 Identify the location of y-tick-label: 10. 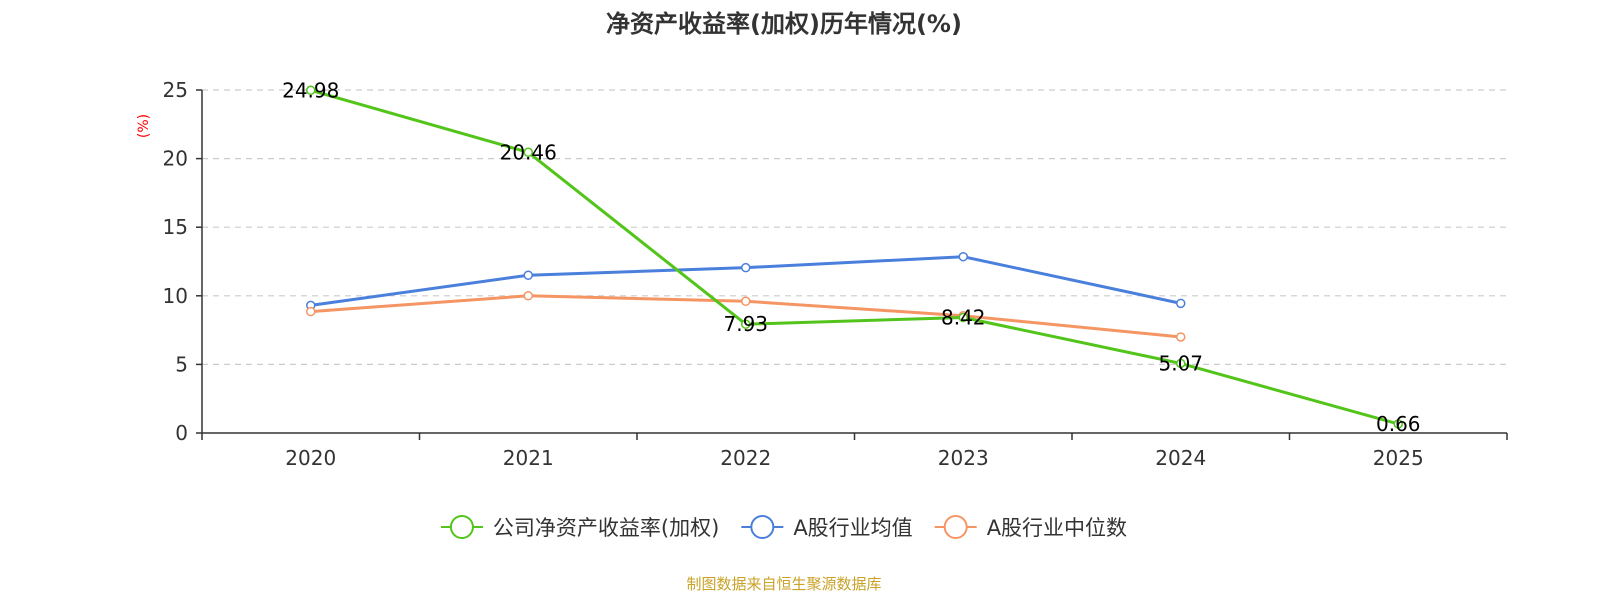
(175, 296).